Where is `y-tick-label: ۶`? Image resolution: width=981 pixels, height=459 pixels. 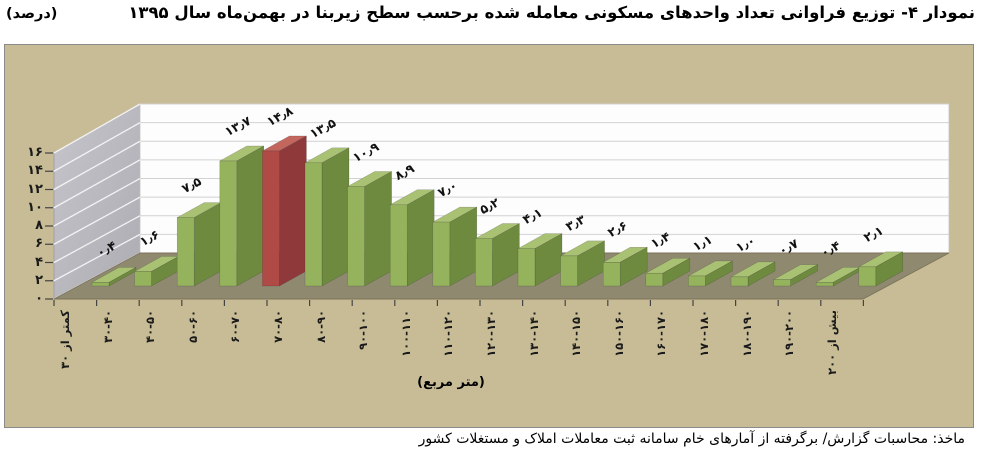 y-tick-label: ۶ is located at coordinates (39, 244).